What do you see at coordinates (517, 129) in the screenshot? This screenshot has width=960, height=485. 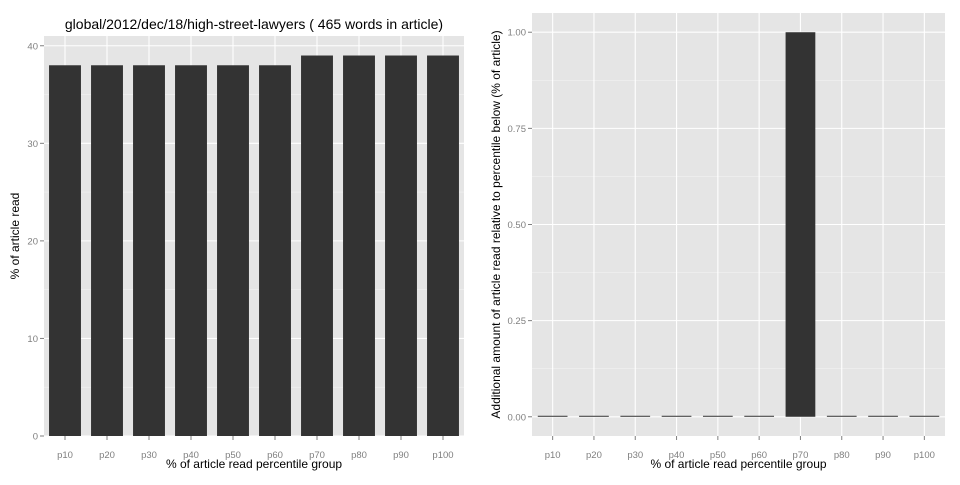 I see `y-tick-label: 0.75` at bounding box center [517, 129].